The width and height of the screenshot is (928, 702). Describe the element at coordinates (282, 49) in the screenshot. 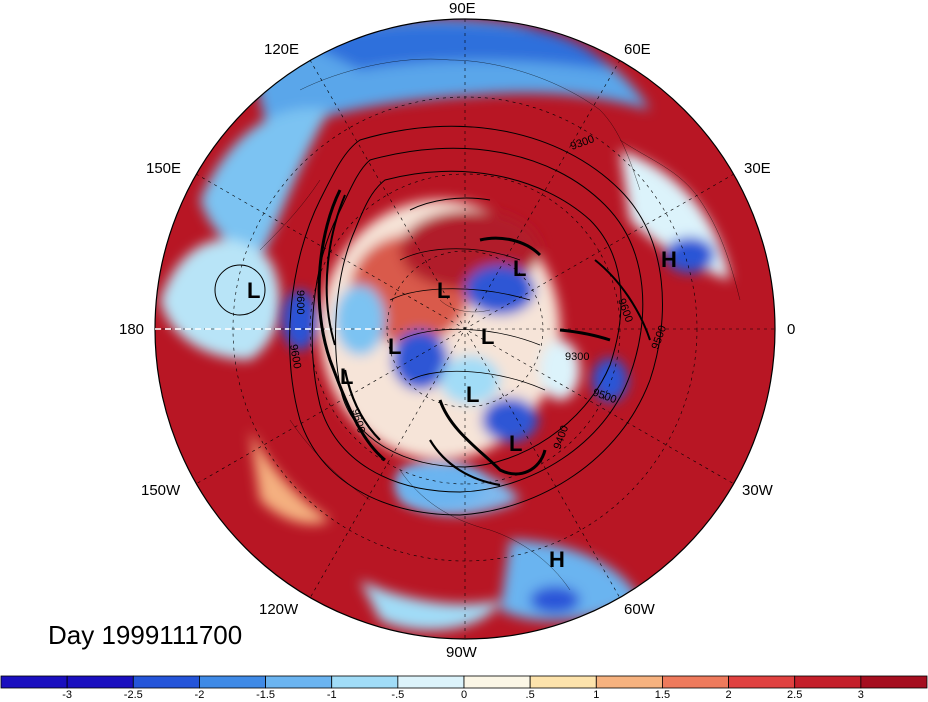

I see `lon-label-120e: 120E` at that location.